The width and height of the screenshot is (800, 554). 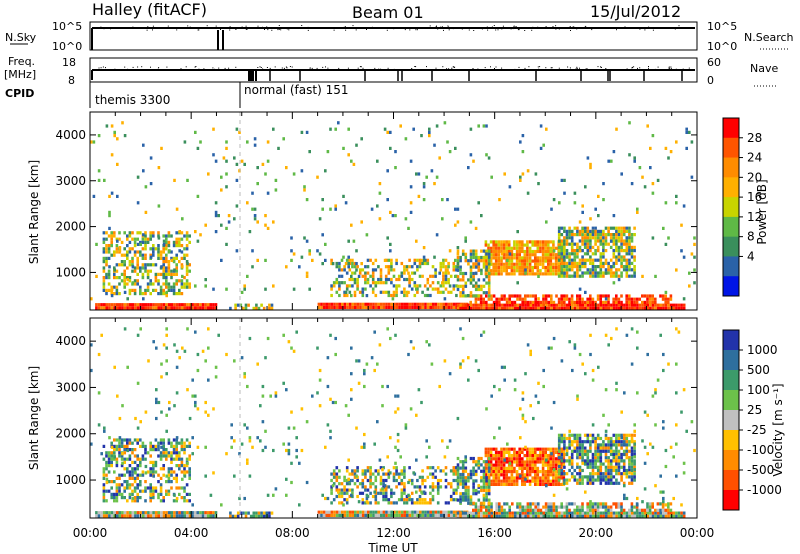 What do you see at coordinates (731, 227) in the screenshot?
I see `colorbar-swatch` at bounding box center [731, 227].